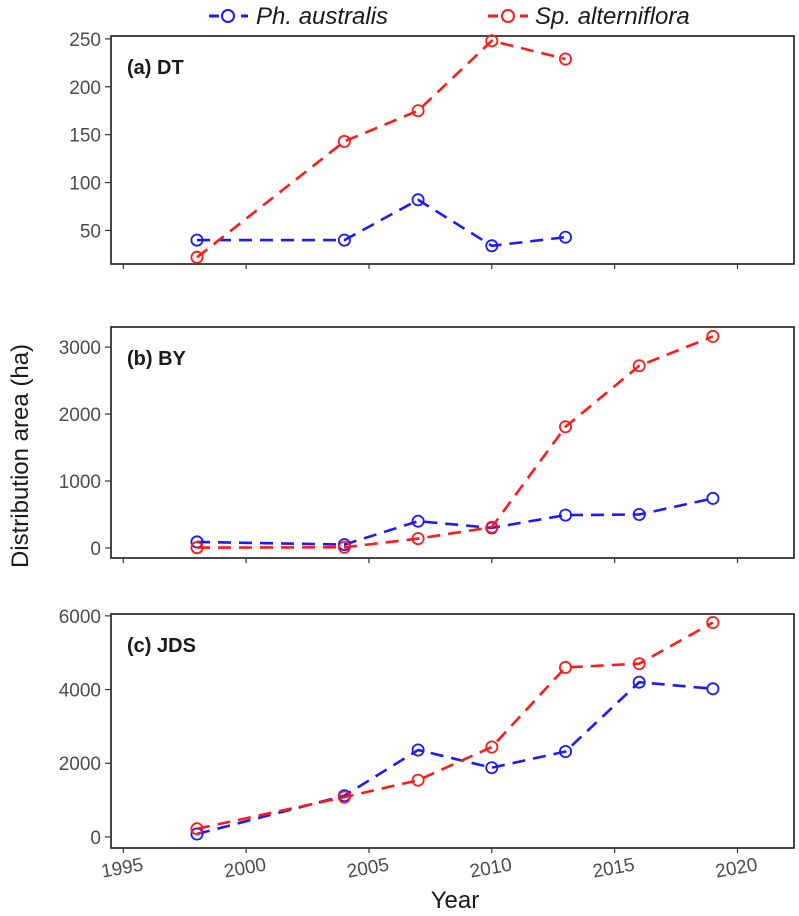 The width and height of the screenshot is (799, 916). Describe the element at coordinates (245, 869) in the screenshot. I see `x-tick-label: 2000` at that location.